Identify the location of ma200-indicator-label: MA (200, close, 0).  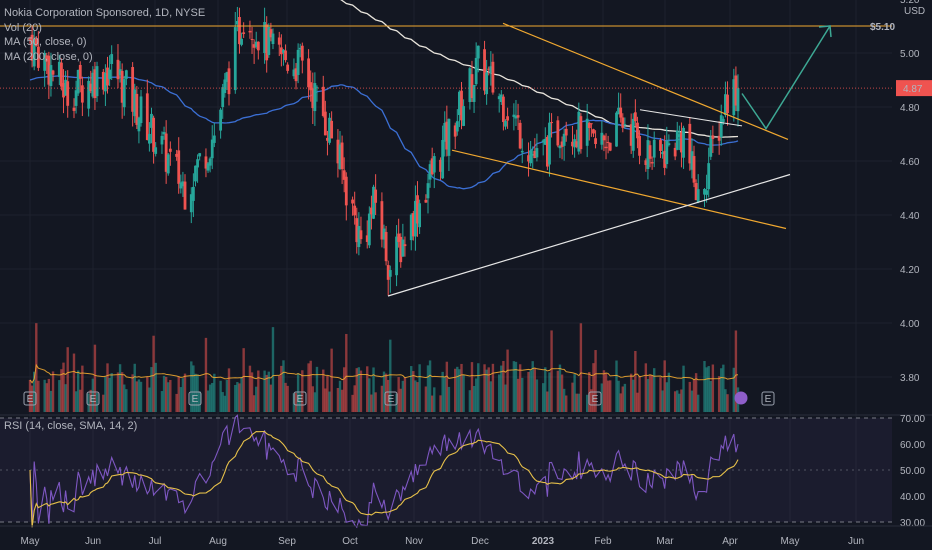
(48, 56).